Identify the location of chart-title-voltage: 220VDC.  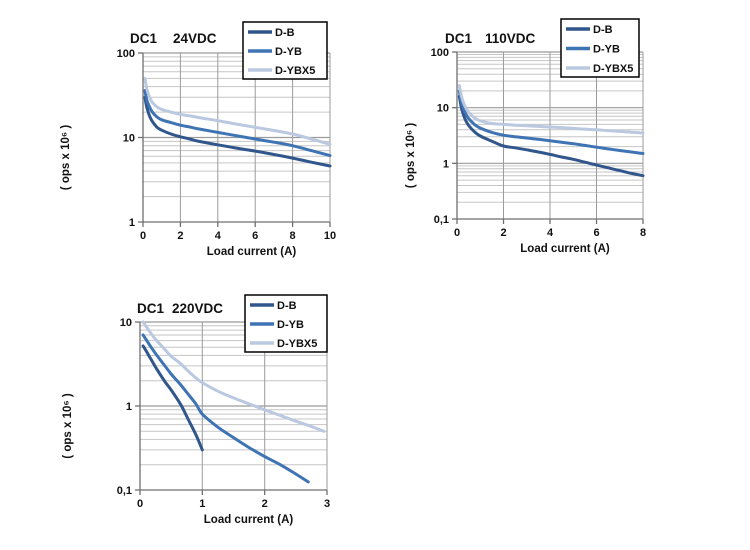
(197, 308).